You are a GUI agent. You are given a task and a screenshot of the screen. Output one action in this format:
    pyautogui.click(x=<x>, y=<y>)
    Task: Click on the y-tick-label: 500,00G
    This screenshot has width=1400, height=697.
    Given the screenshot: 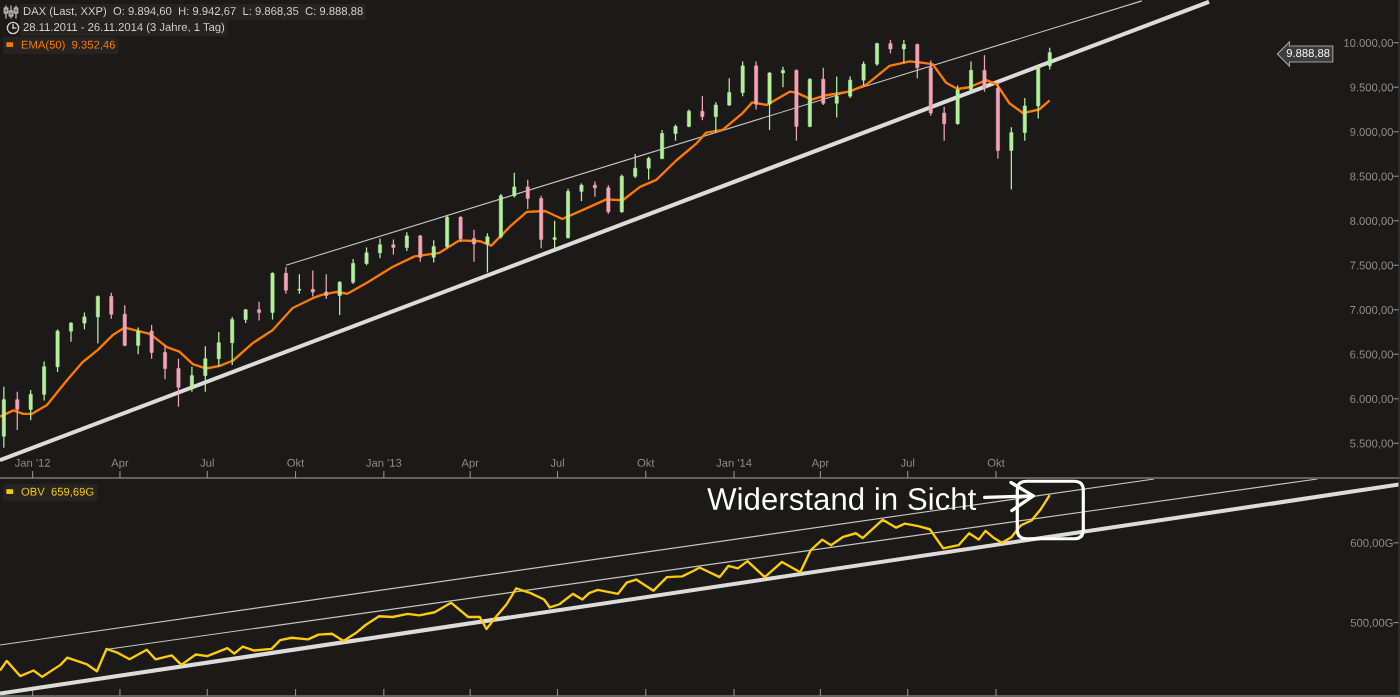 What is the action you would take?
    pyautogui.click(x=1371, y=623)
    